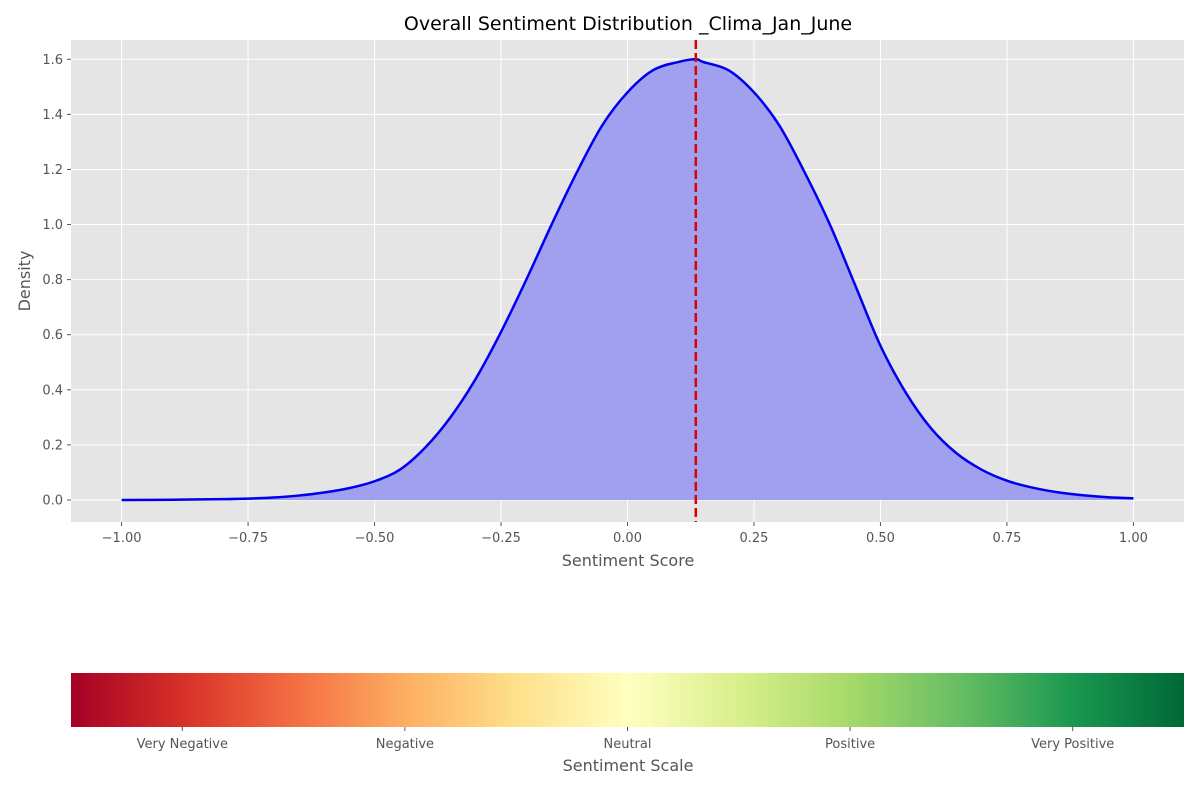 The width and height of the screenshot is (1200, 800). Describe the element at coordinates (628, 560) in the screenshot. I see `x-axis-label: Sentiment Score` at that location.